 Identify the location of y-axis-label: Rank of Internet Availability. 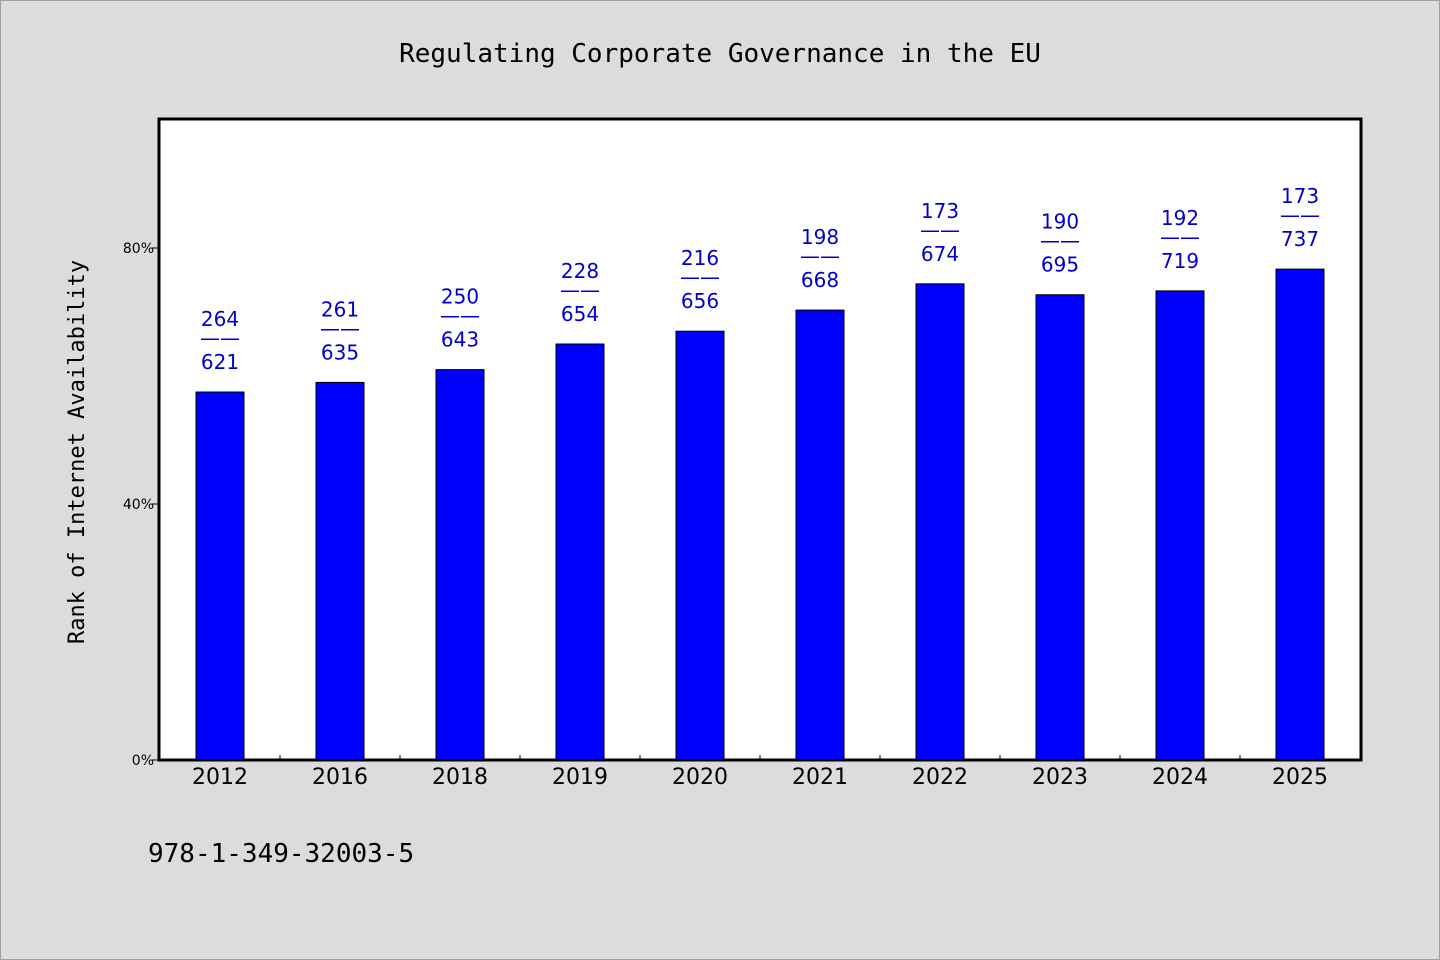
(77, 452).